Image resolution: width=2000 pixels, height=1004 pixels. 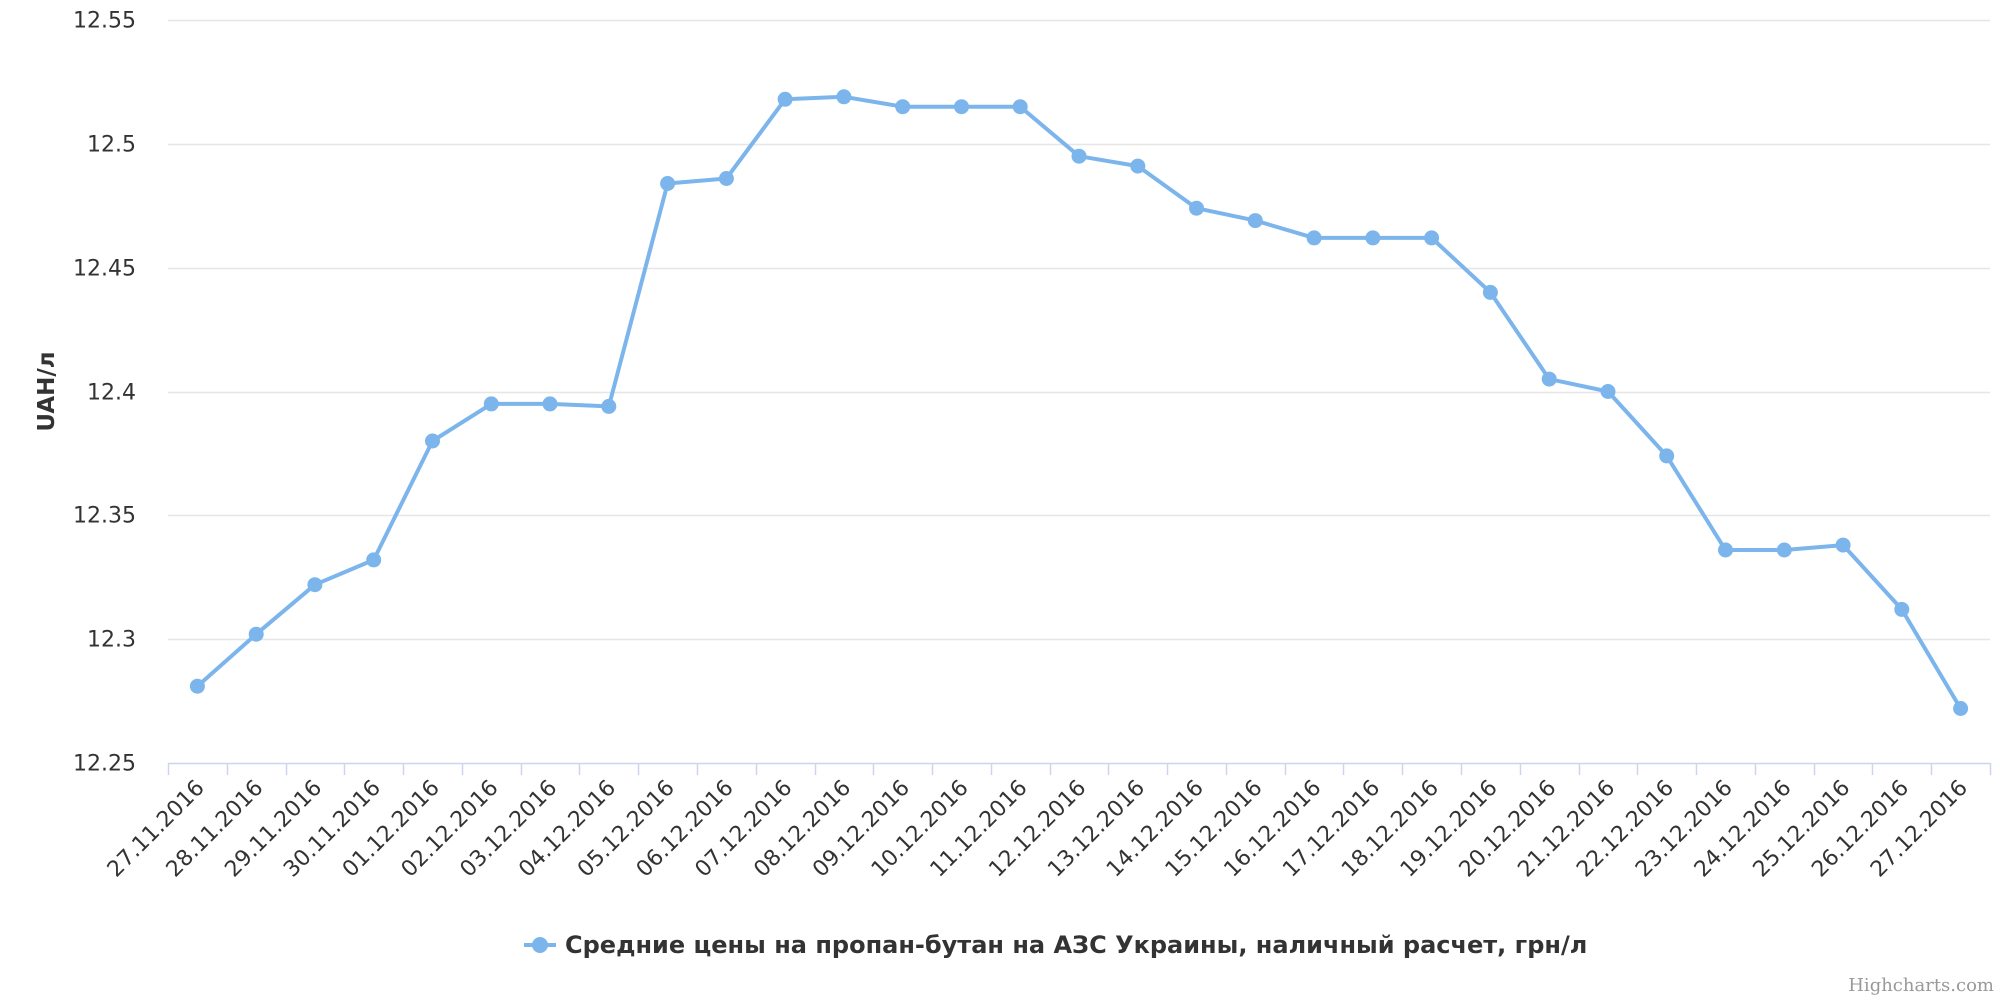 I want to click on y-tick-label: 12.25, so click(x=104, y=764).